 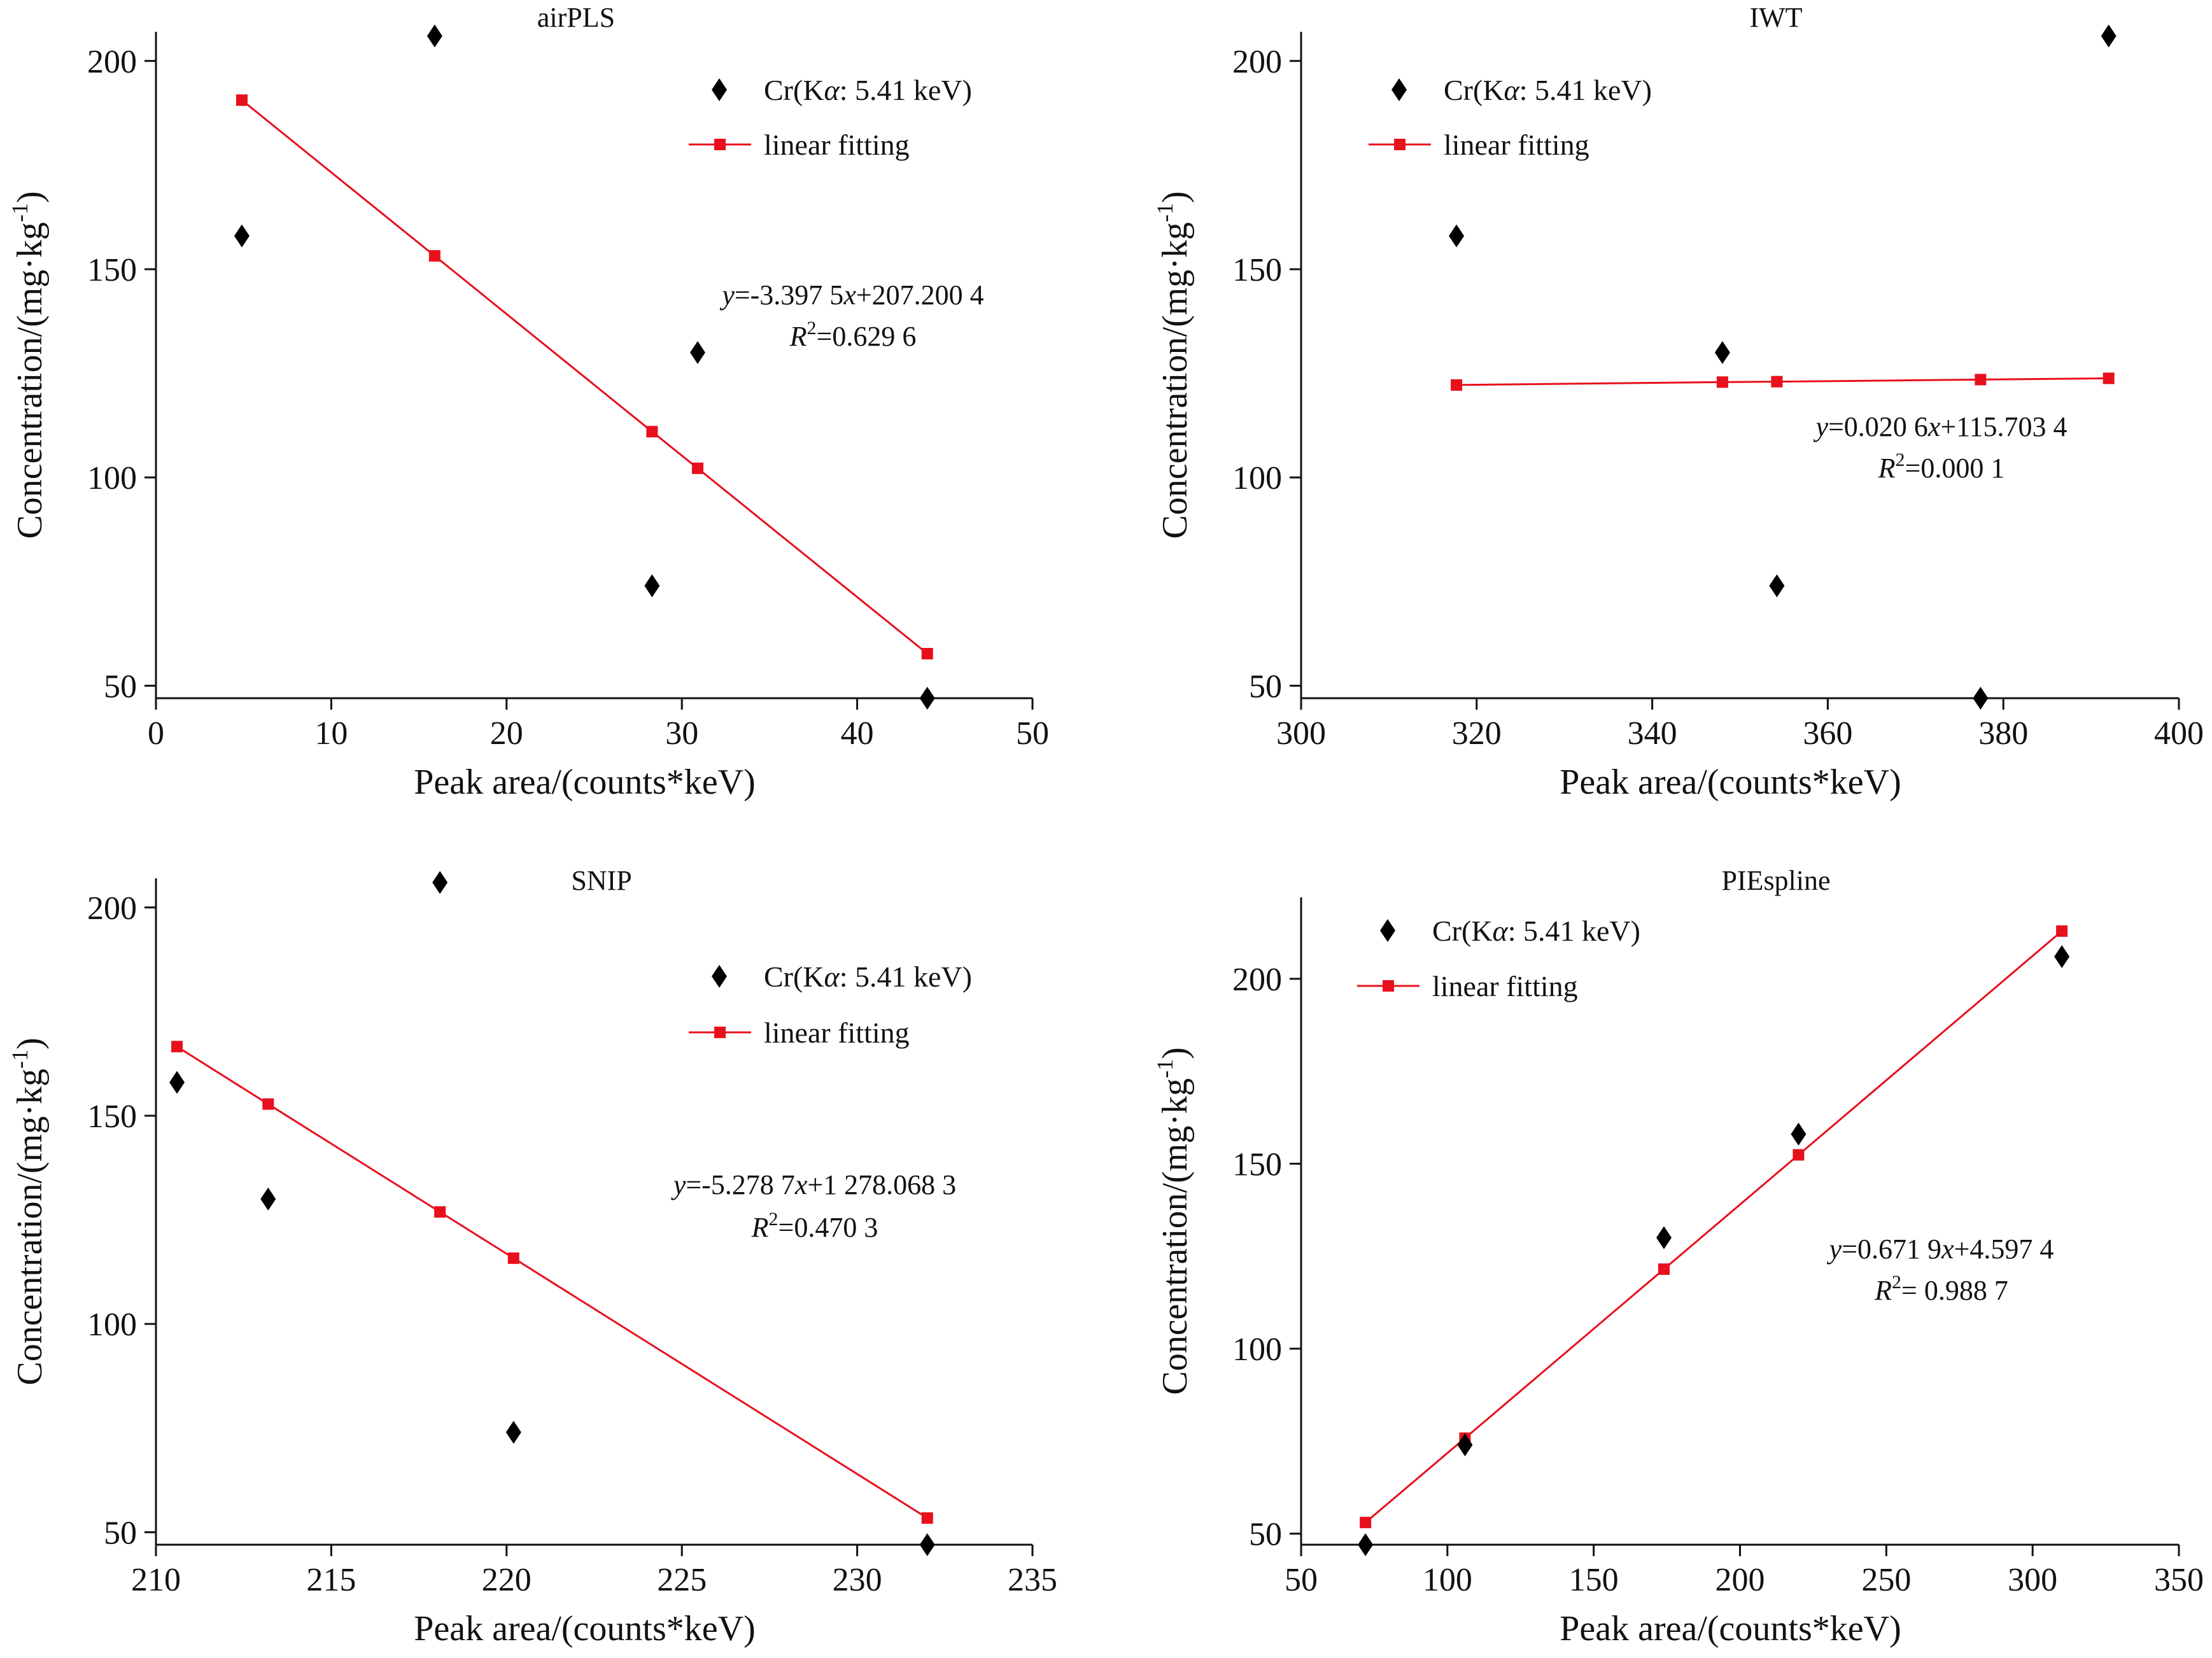 What do you see at coordinates (740, 1184) in the screenshot?
I see `equation-slope: =-5.278 7` at bounding box center [740, 1184].